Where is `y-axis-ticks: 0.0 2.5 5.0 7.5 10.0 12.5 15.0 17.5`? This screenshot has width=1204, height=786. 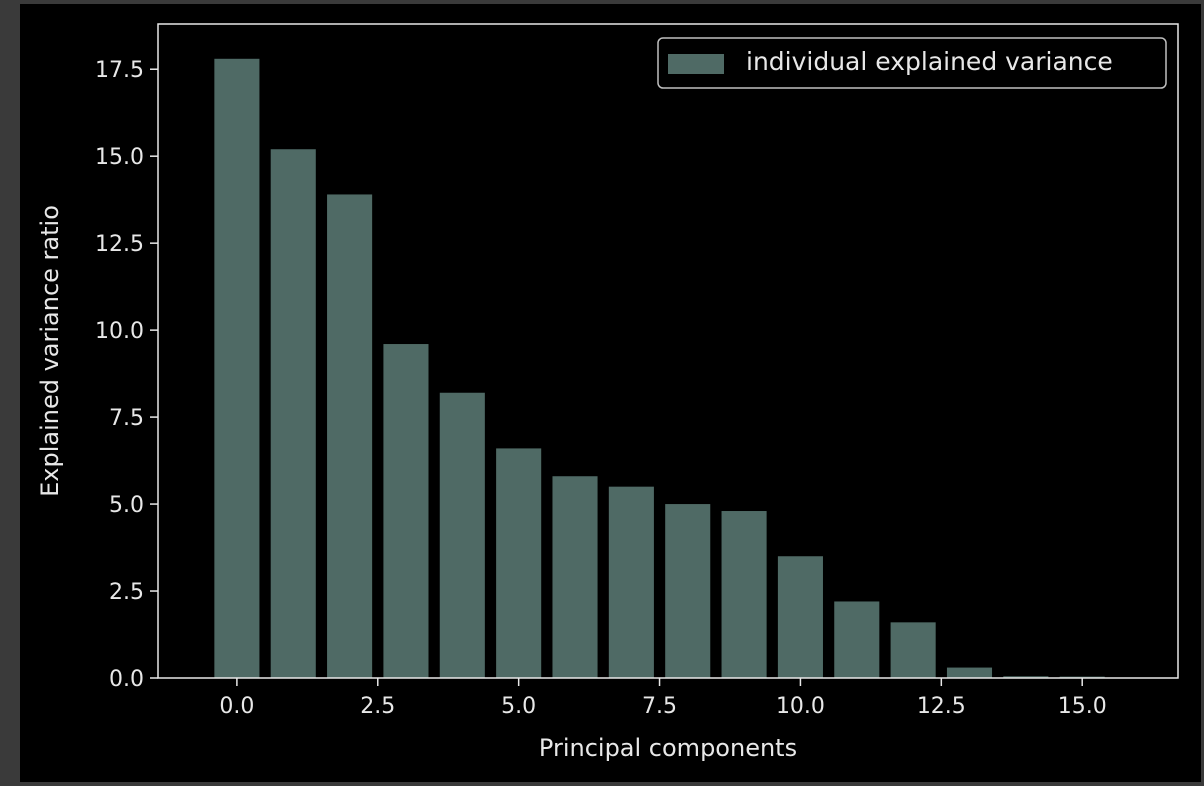
y-axis-ticks: 0.0 2.5 5.0 7.5 10.0 12.5 15.0 17.5 is located at coordinates (126, 375).